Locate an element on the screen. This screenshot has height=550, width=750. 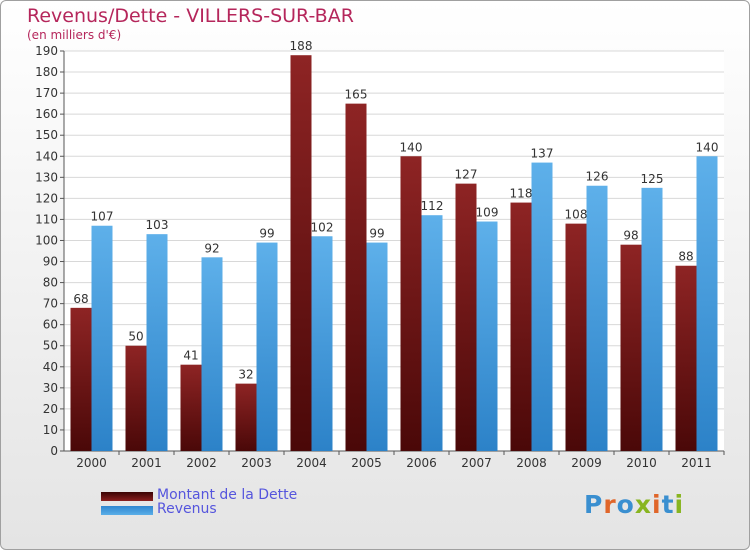
data-label-dette: 98 is located at coordinates (630, 236).